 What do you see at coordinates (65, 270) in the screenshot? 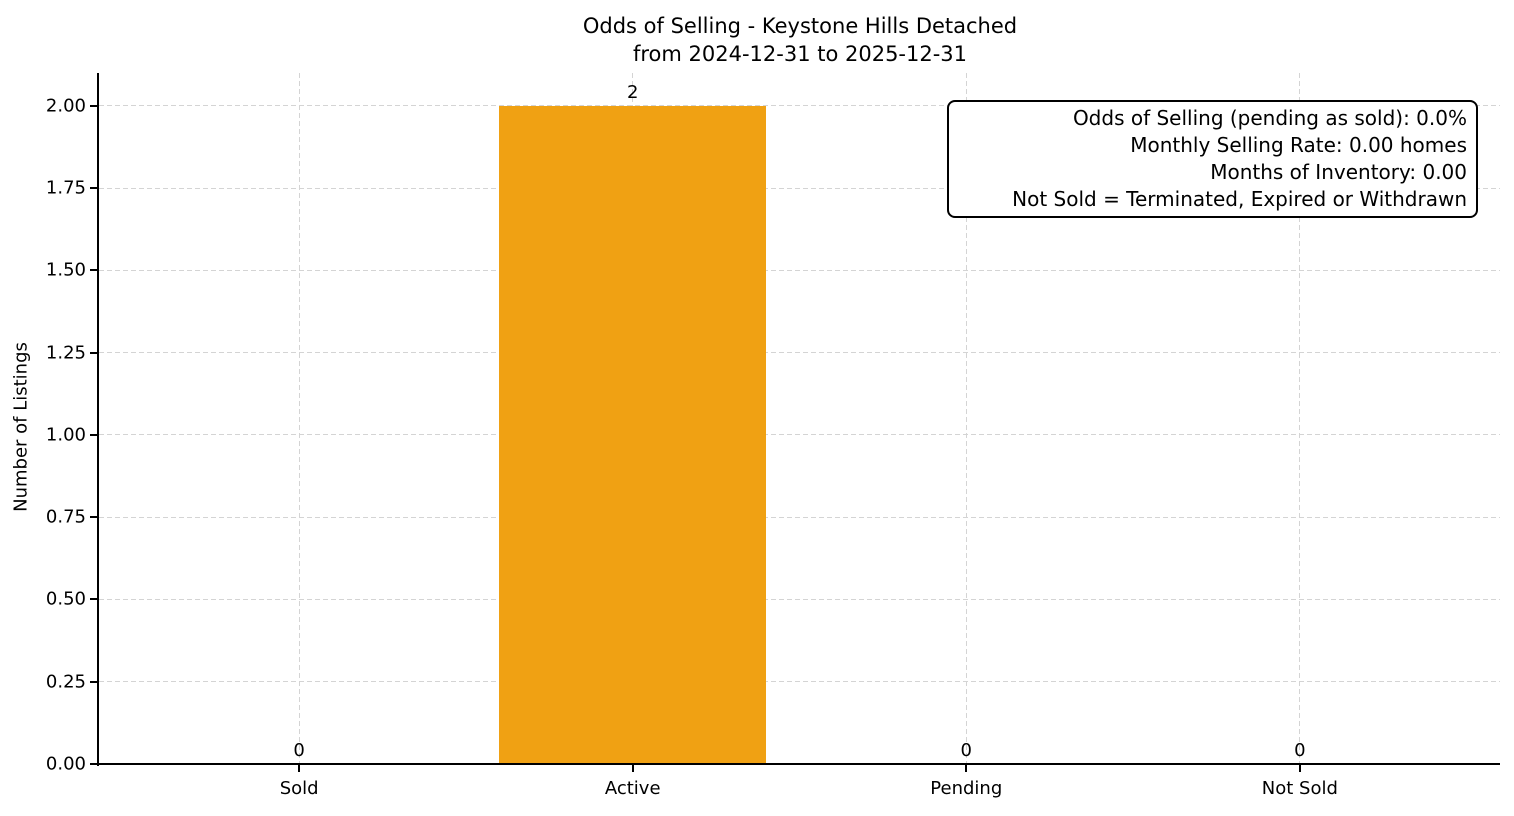
I see `y-tick-label: 1.50` at bounding box center [65, 270].